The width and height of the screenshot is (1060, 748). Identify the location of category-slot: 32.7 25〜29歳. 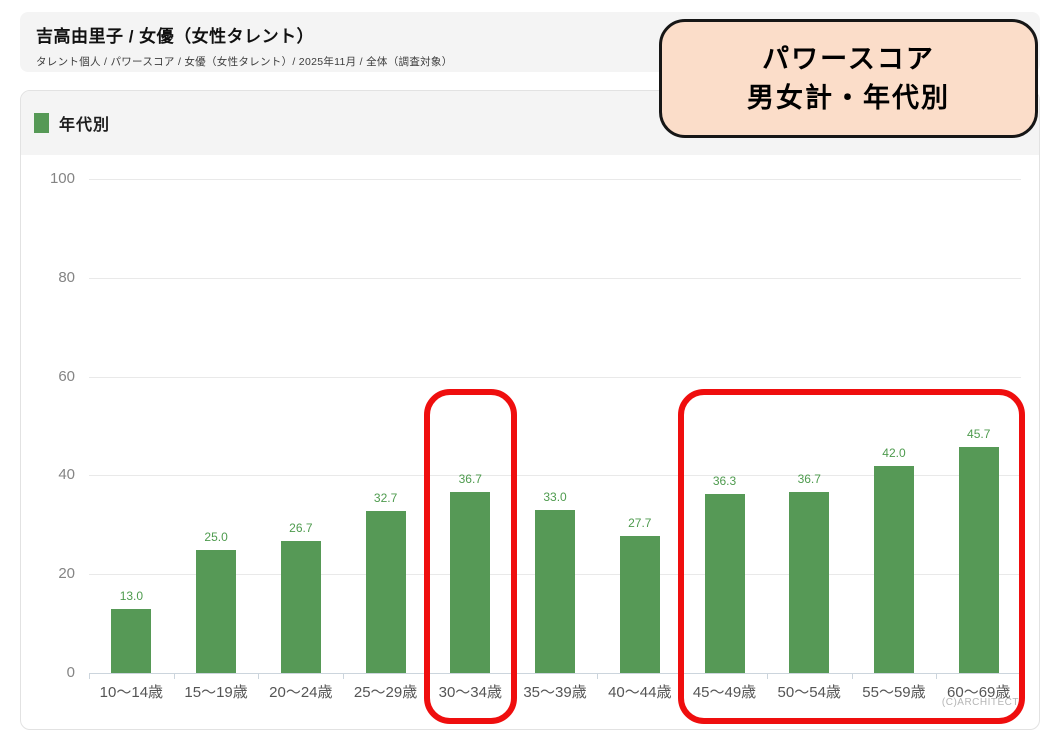
(385, 440).